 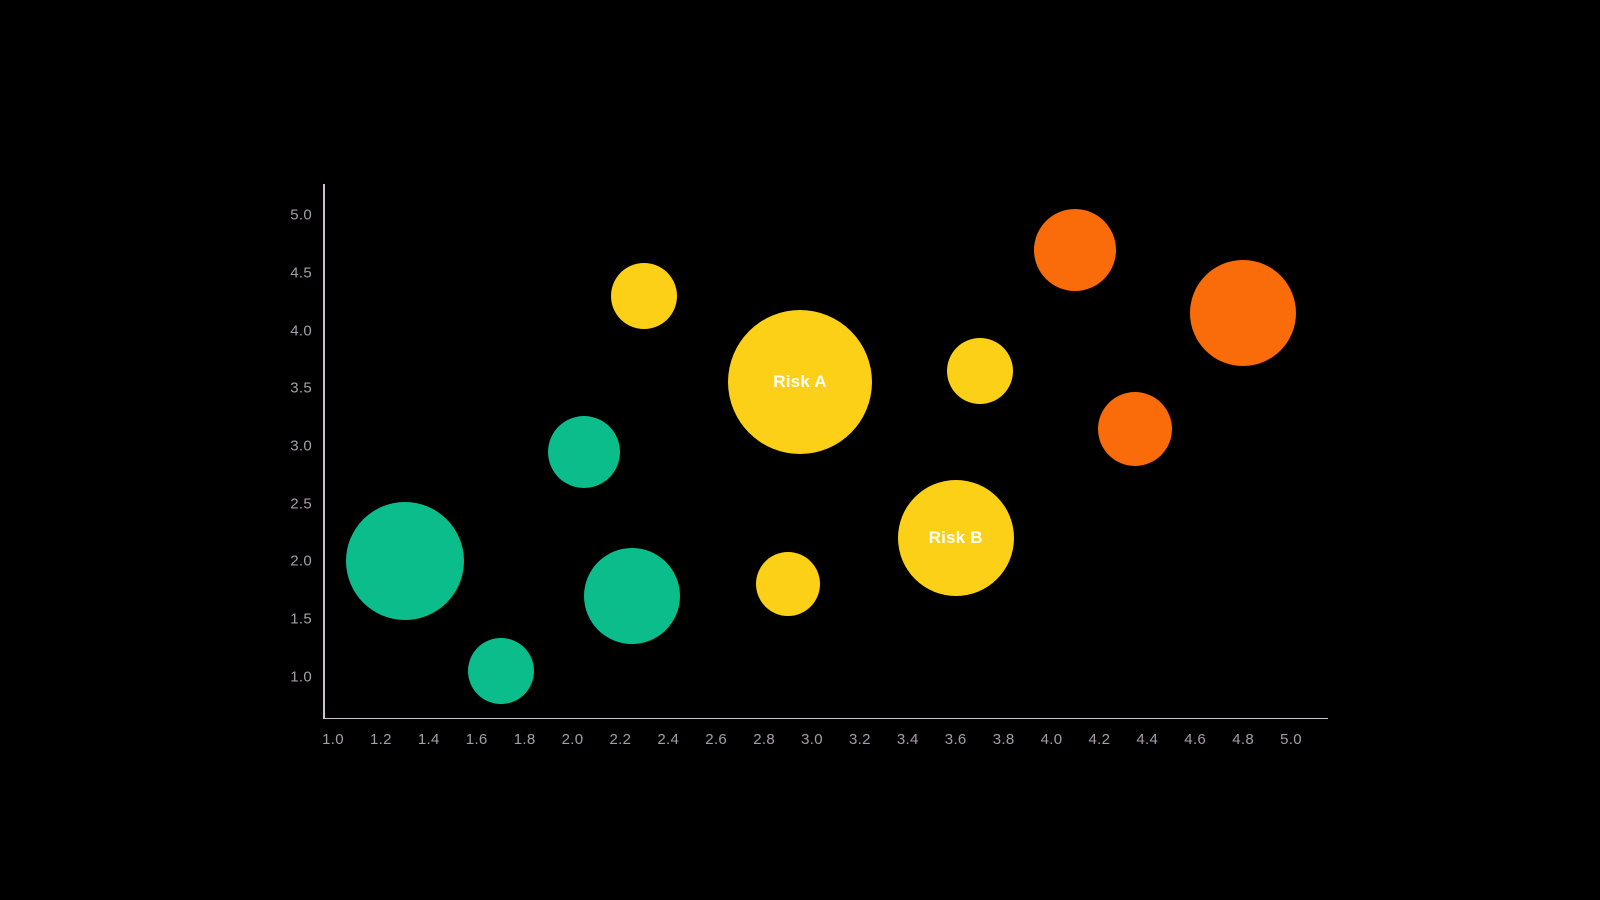 What do you see at coordinates (1099, 739) in the screenshot?
I see `x-tick-label-4.2: 4.2` at bounding box center [1099, 739].